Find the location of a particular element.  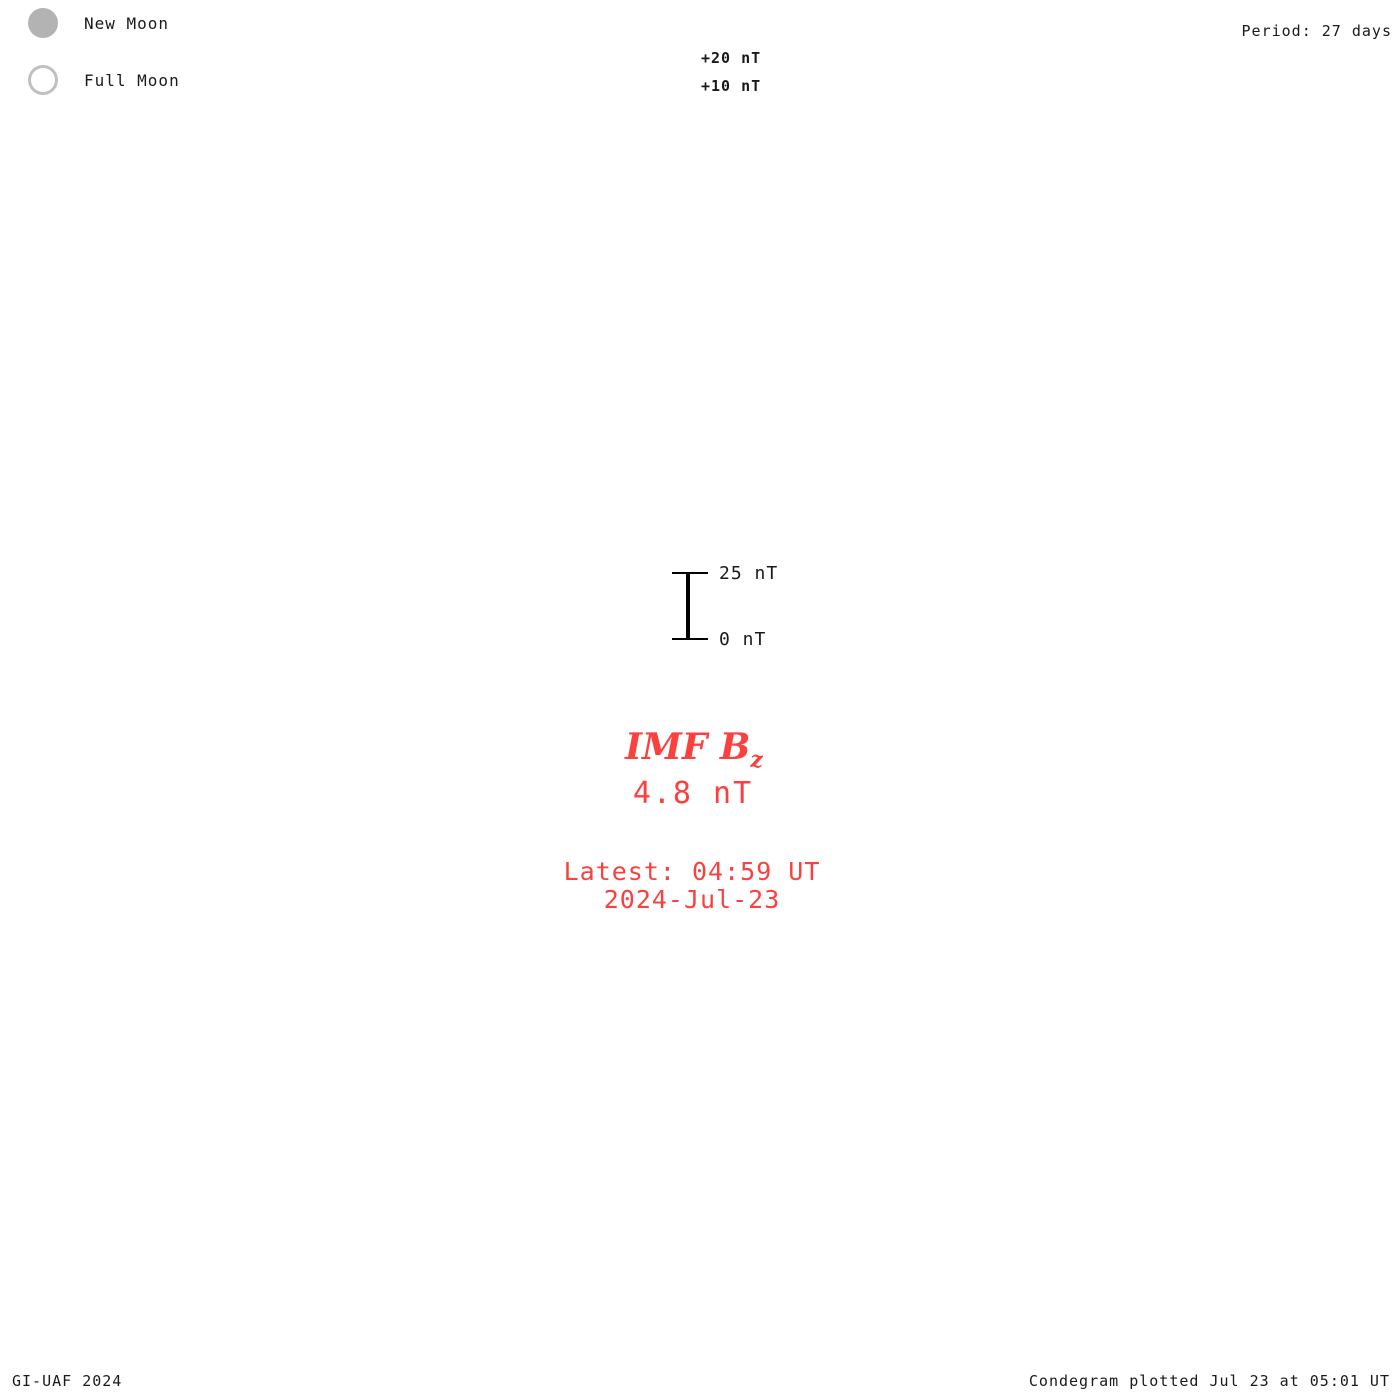

outer-plus10-label: +10 nT is located at coordinates (731, 86).